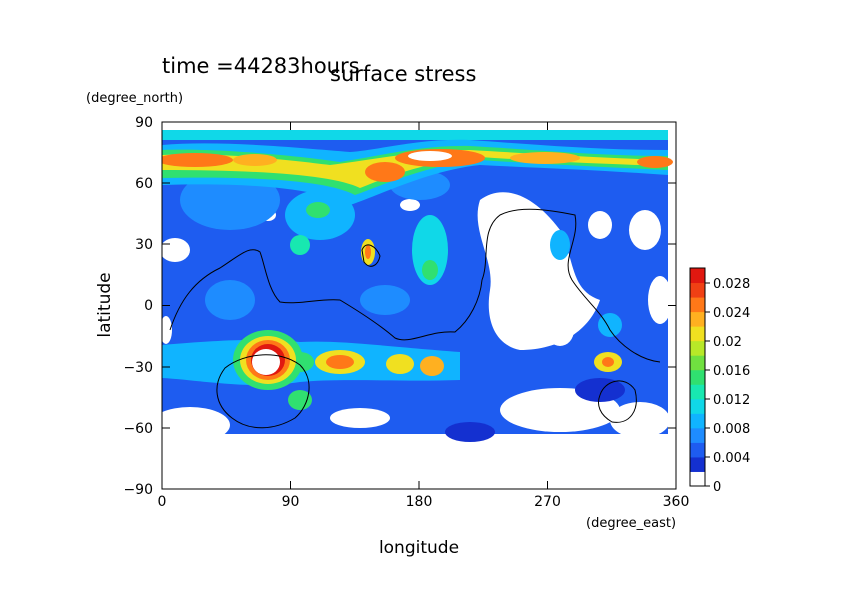  What do you see at coordinates (717, 487) in the screenshot?
I see `colorbar-tick-label: 0` at bounding box center [717, 487].